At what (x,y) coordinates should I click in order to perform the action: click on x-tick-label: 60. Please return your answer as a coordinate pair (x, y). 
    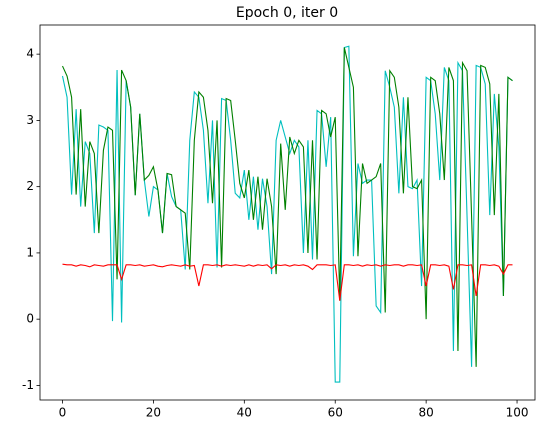
    Looking at the image, I should click on (335, 413).